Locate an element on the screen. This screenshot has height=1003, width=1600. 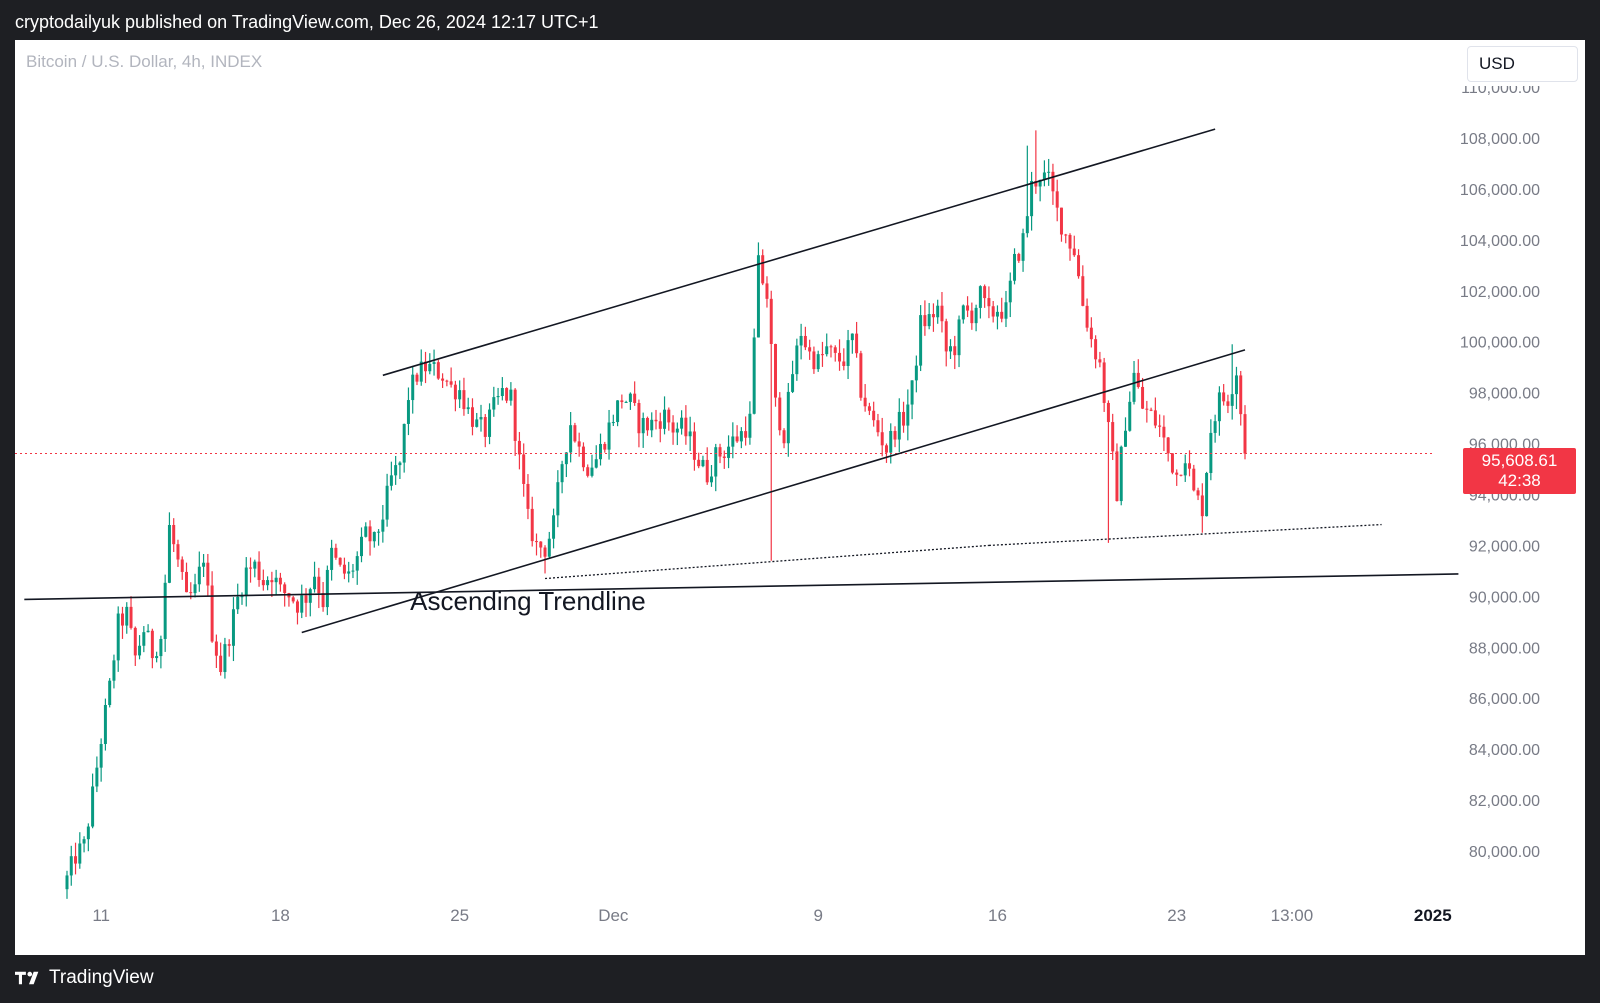
ascending-trendline is located at coordinates (741, 587).